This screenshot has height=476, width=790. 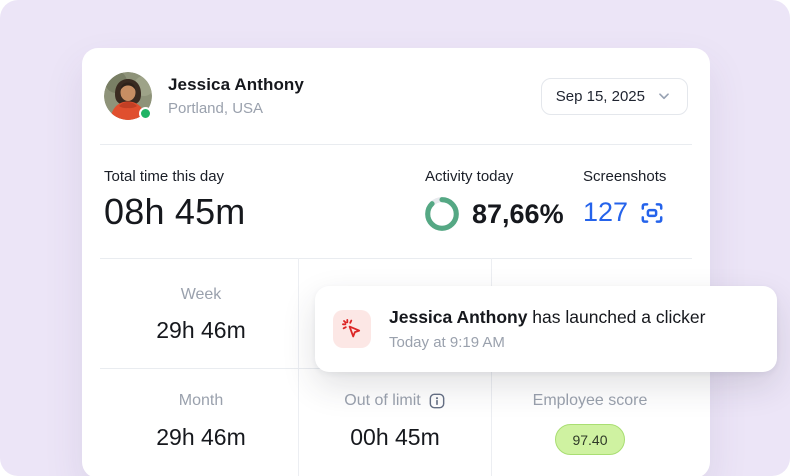 I want to click on activity-ring-icon, so click(x=442, y=214).